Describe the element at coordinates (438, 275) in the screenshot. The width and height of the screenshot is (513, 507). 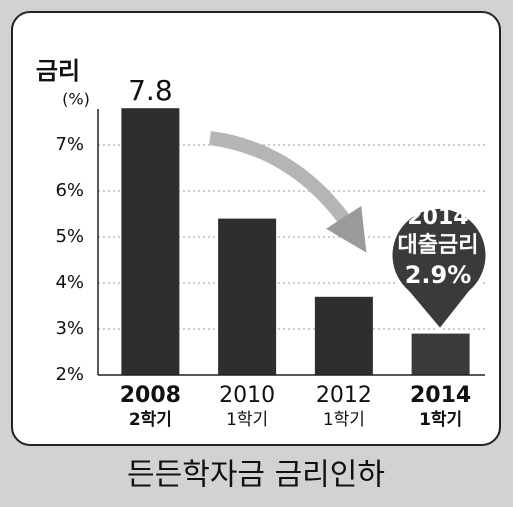
I see `callout-text: 2.9%` at that location.